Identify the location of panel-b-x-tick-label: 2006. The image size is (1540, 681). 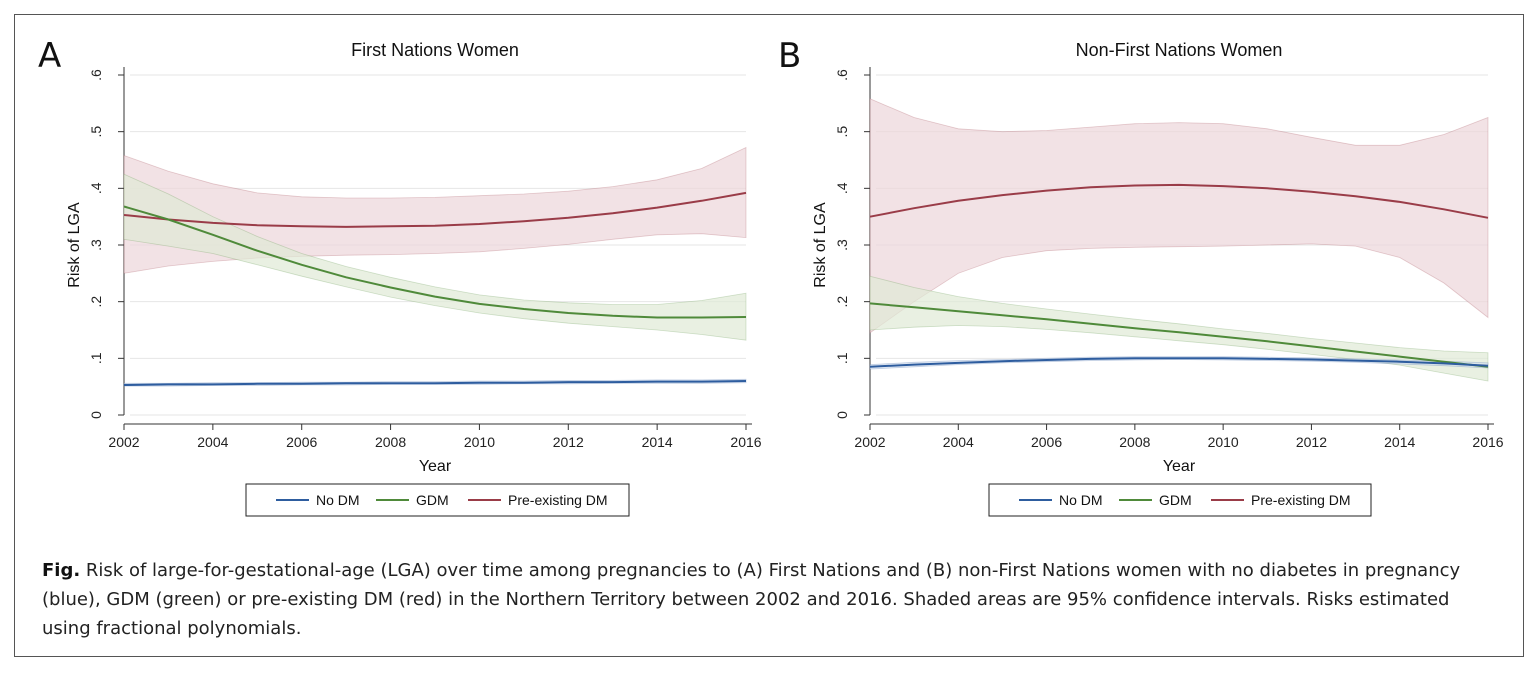
(1046, 442).